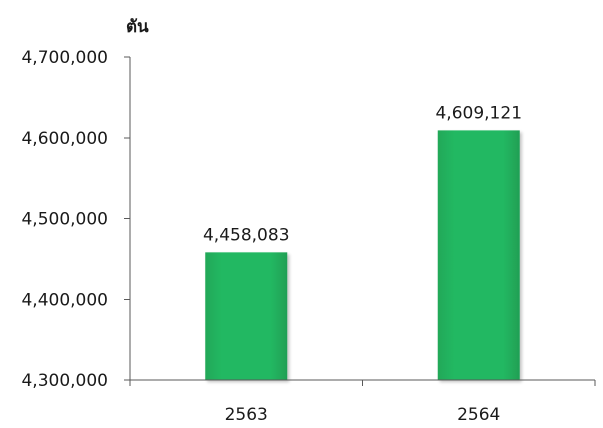 The width and height of the screenshot is (603, 428). Describe the element at coordinates (64, 300) in the screenshot. I see `y-tick-label: 4,400,000` at that location.